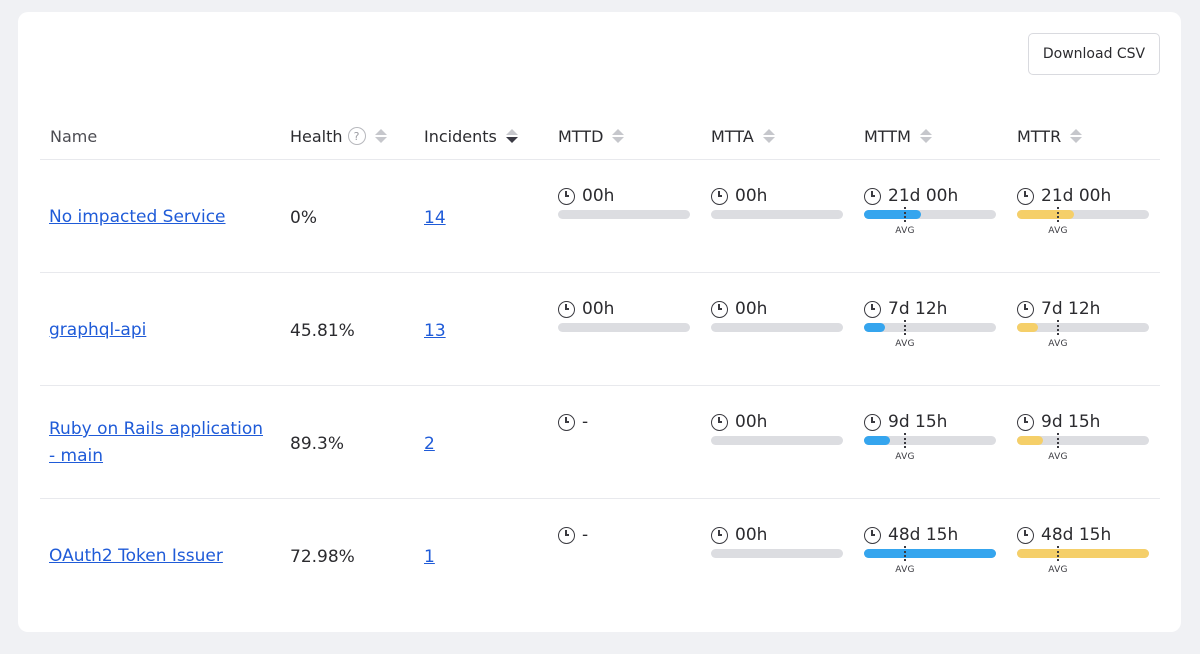 This screenshot has height=654, width=1200. What do you see at coordinates (137, 217) in the screenshot?
I see `service-name-link: No impacted Service` at bounding box center [137, 217].